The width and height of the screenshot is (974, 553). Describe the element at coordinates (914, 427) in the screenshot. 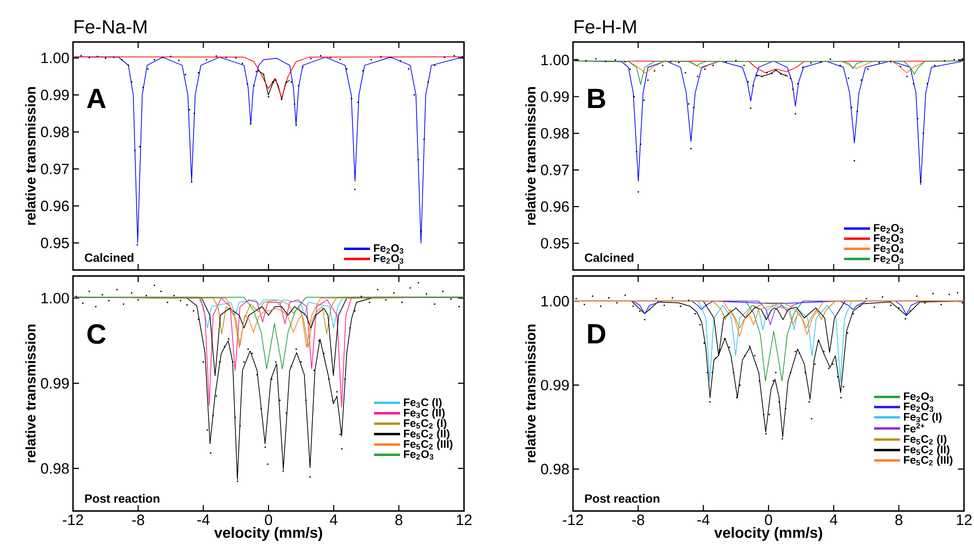

I see `legend-label: Fe$^{2+}$` at that location.